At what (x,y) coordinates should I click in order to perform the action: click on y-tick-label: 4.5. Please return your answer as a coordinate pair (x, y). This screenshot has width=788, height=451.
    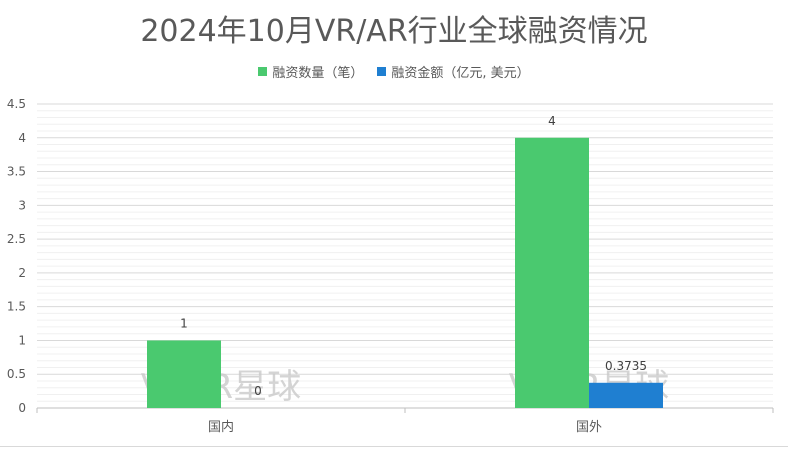
    Looking at the image, I should click on (16, 104).